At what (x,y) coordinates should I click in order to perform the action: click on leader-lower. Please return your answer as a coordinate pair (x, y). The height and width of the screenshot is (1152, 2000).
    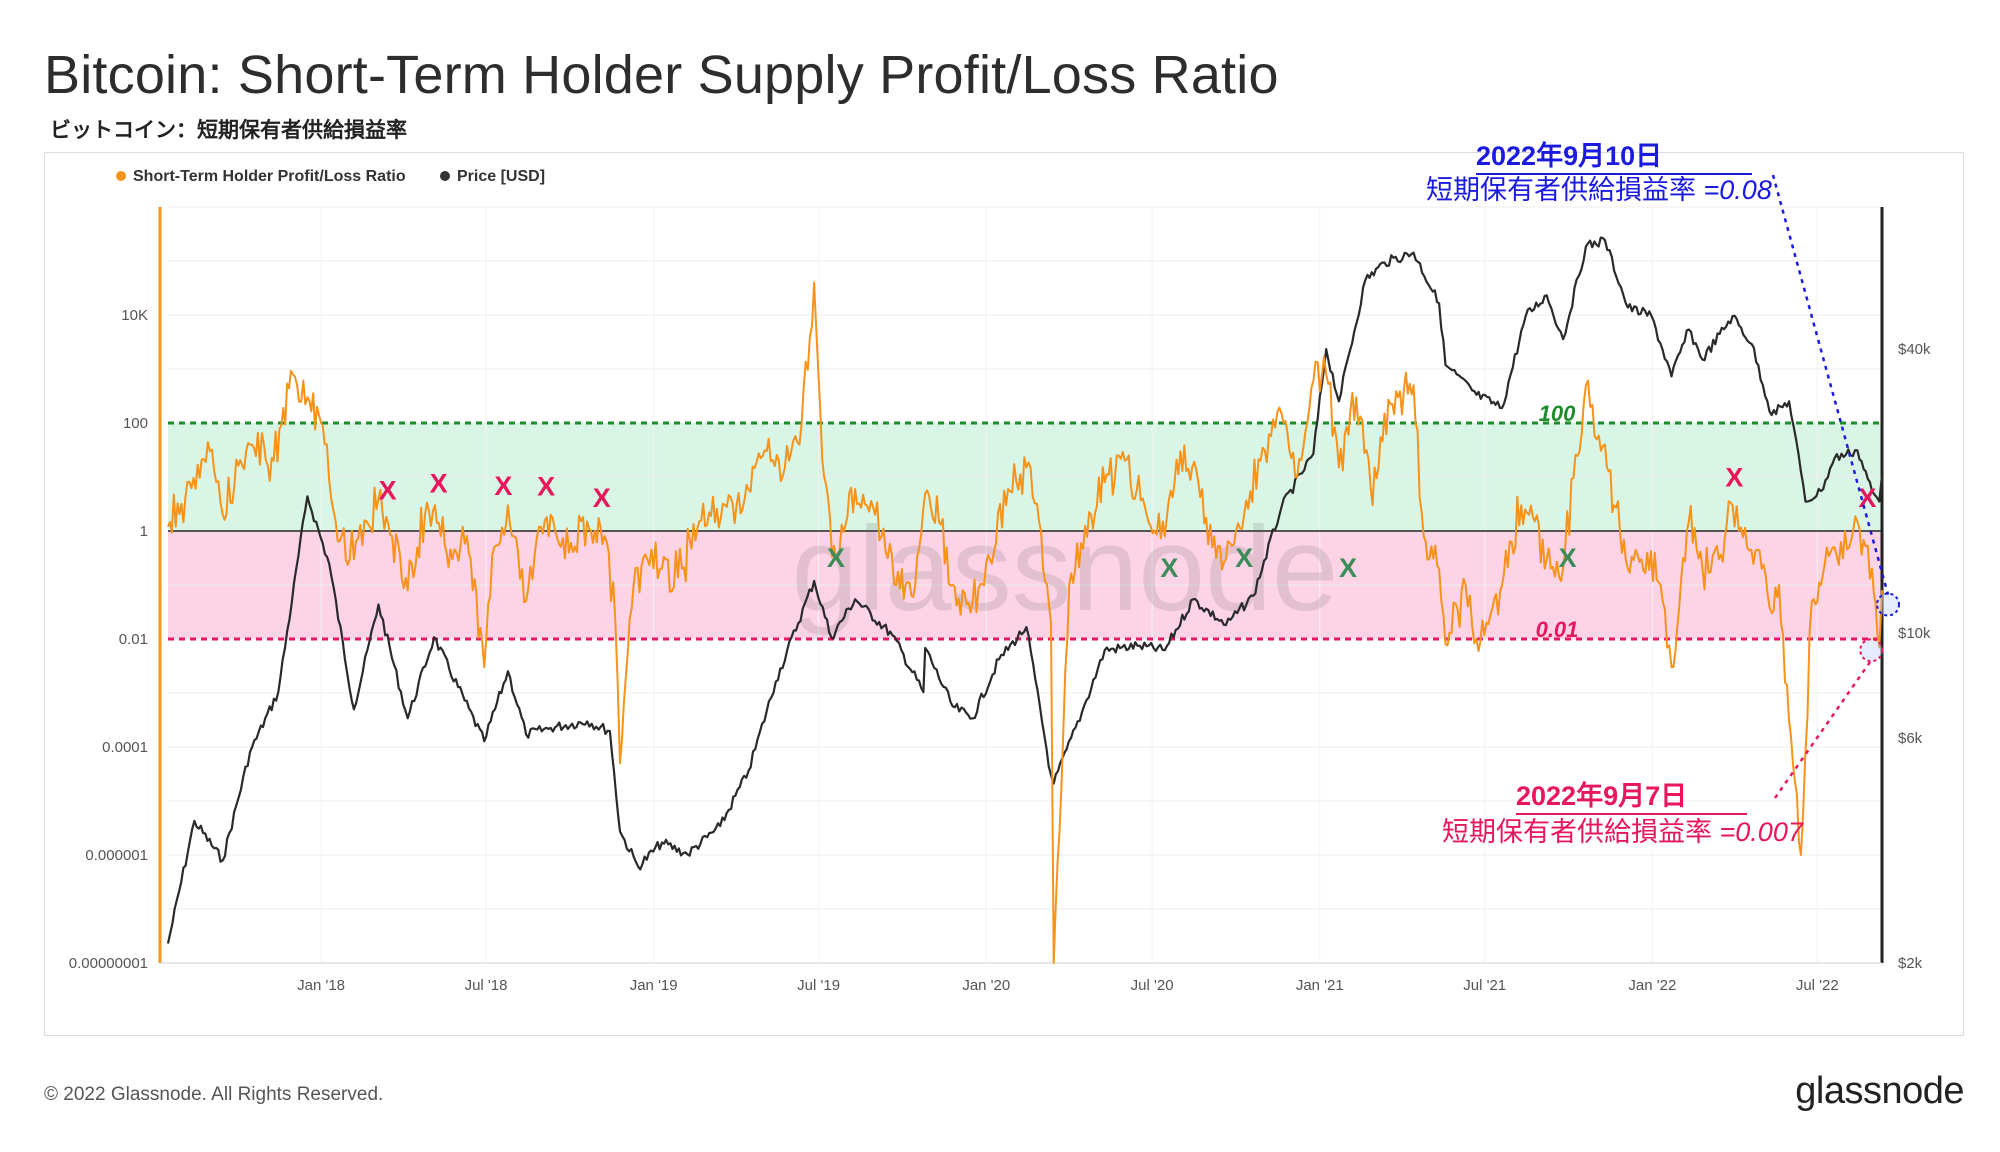
    Looking at the image, I should click on (1823, 729).